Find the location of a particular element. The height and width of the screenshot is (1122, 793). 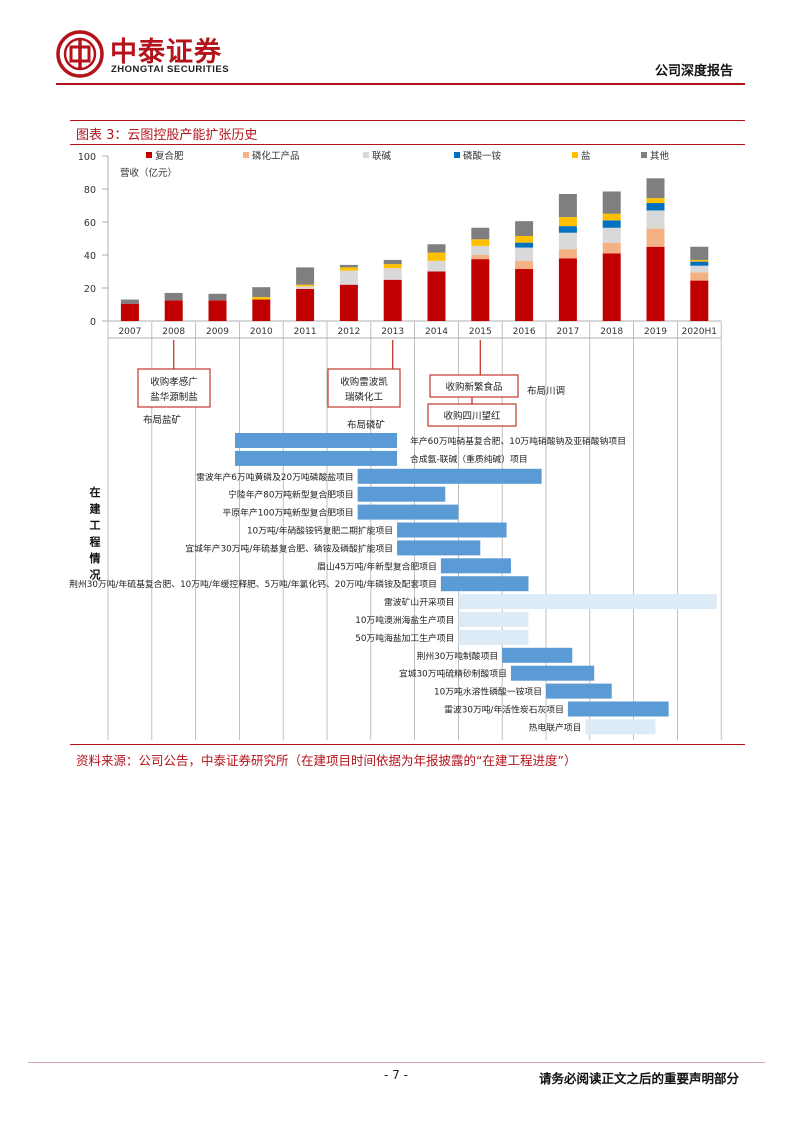

milestone-label: 瑞磷化工 is located at coordinates (364, 397).